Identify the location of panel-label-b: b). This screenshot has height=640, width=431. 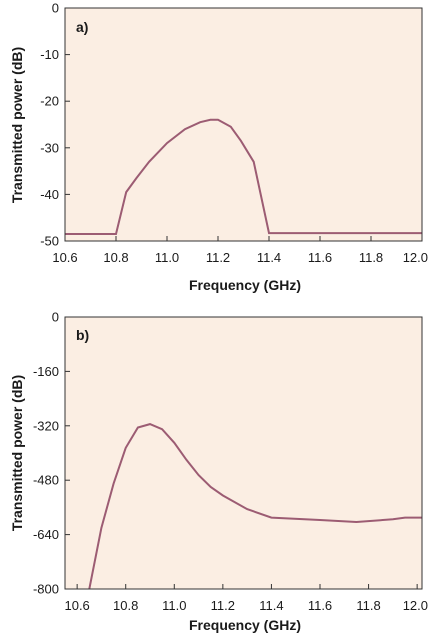
(82, 335).